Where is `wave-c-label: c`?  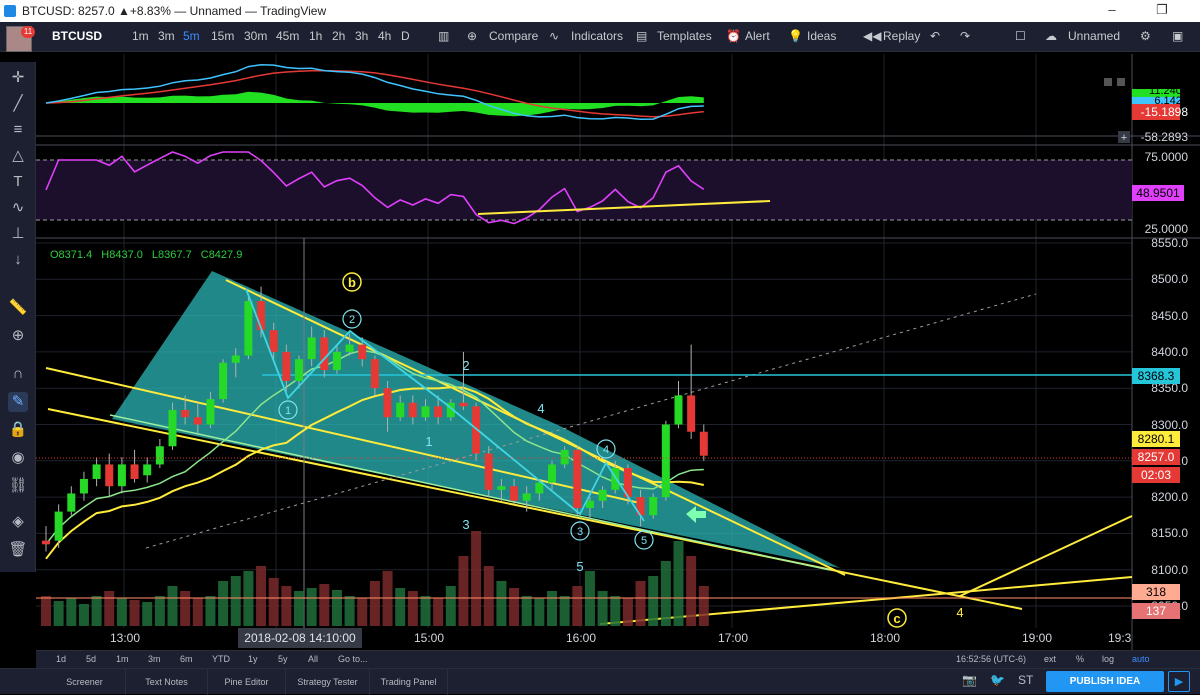
wave-c-label: c is located at coordinates (896, 618).